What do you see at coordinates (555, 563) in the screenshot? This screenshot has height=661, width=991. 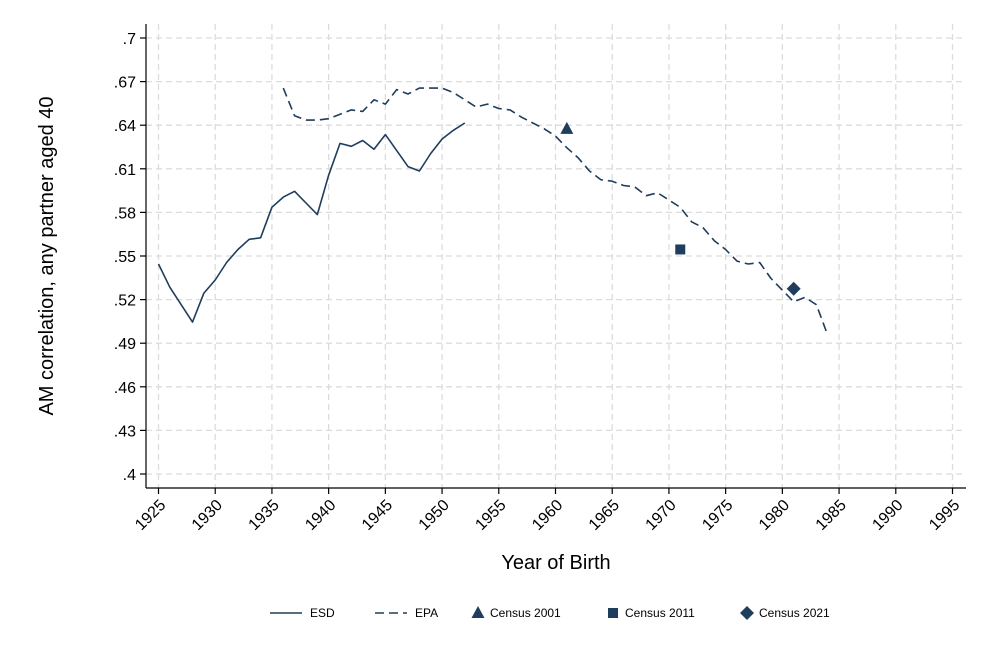 I see `x-axis-title: Year of Birth` at bounding box center [555, 563].